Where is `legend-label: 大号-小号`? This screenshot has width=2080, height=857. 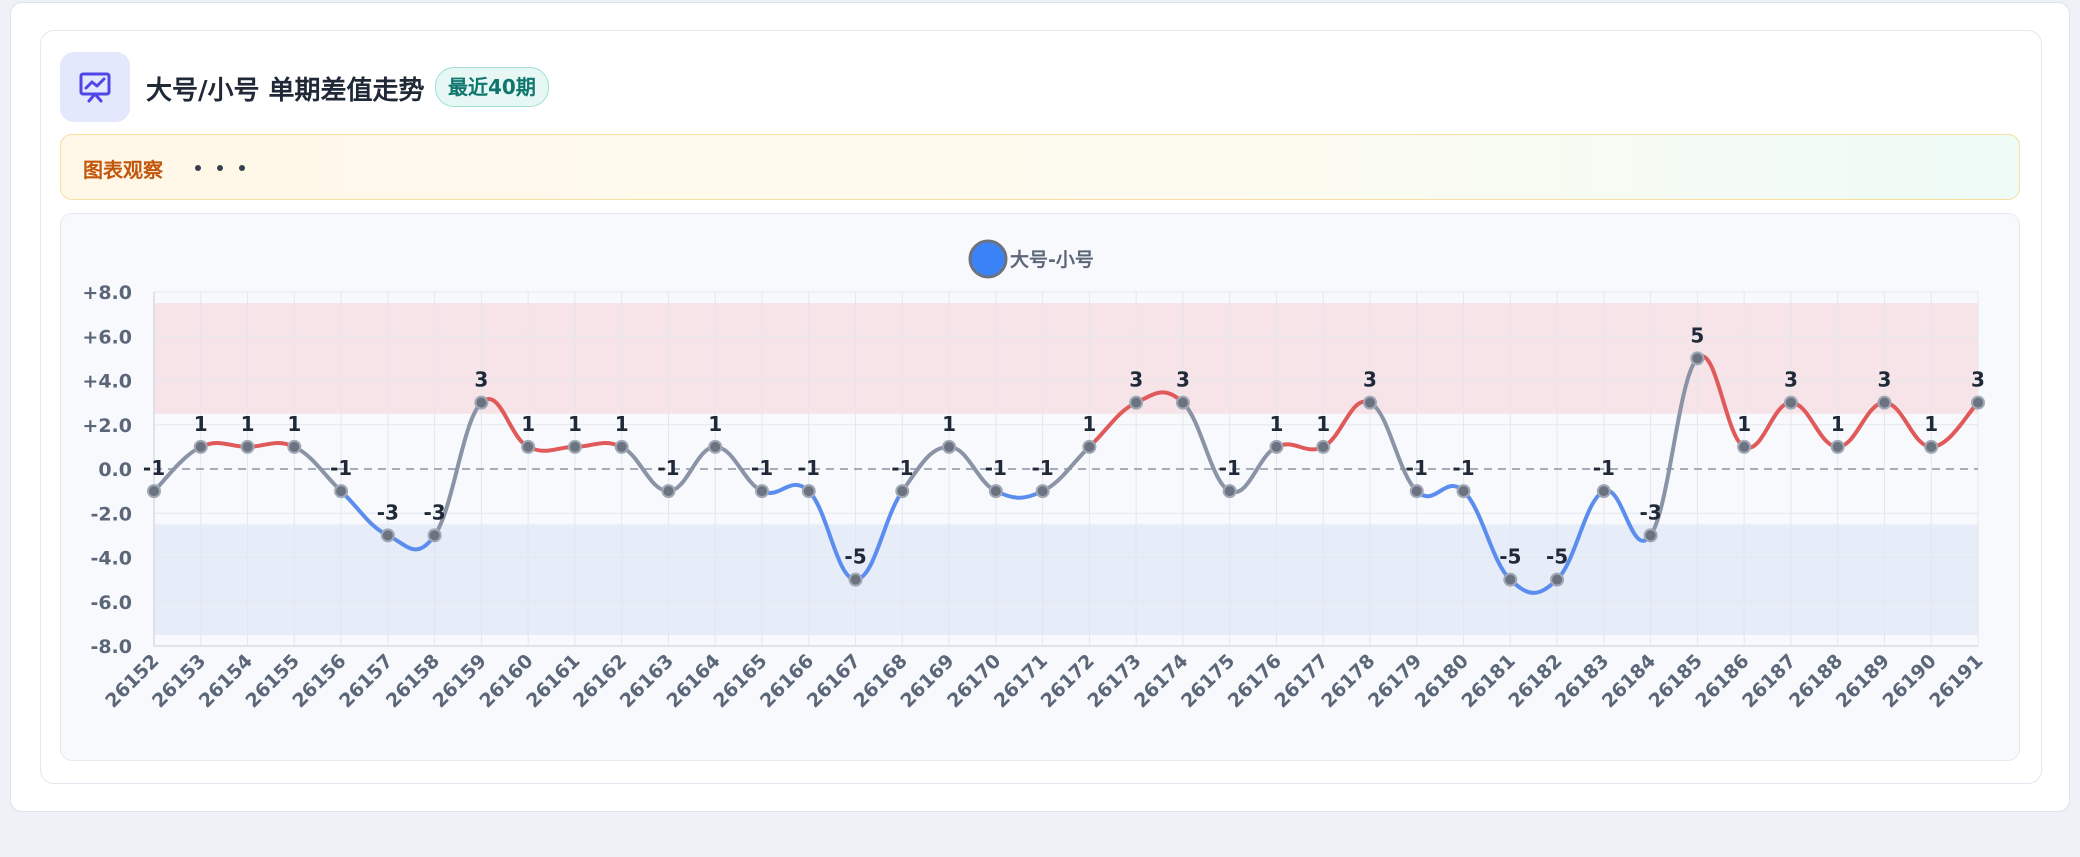
legend-label: 大号-小号 is located at coordinates (1052, 259).